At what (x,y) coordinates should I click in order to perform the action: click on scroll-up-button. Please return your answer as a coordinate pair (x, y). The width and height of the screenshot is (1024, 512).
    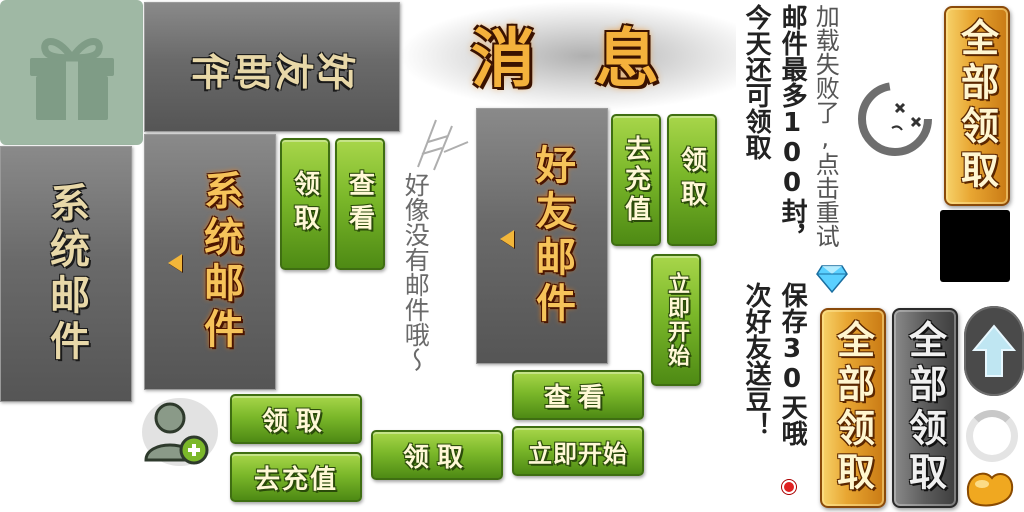
    Looking at the image, I should click on (994, 351).